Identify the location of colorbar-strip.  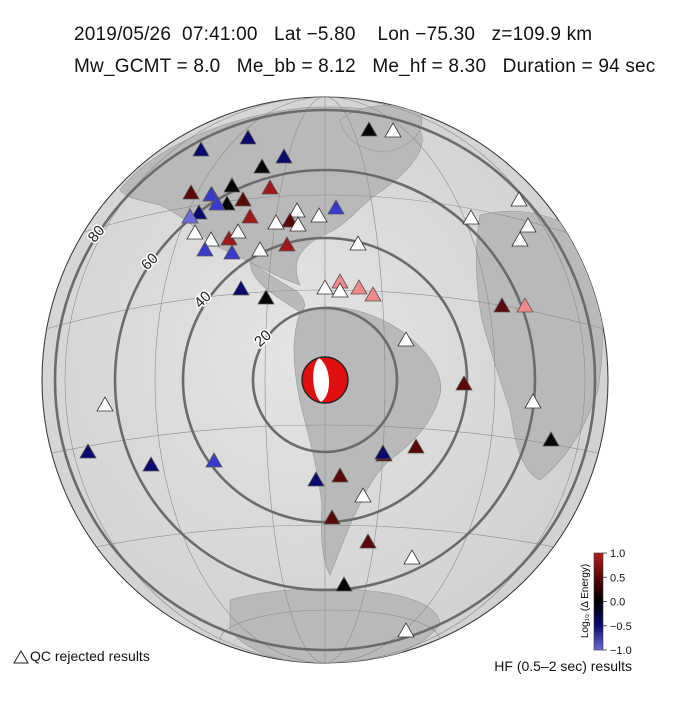
(598, 601).